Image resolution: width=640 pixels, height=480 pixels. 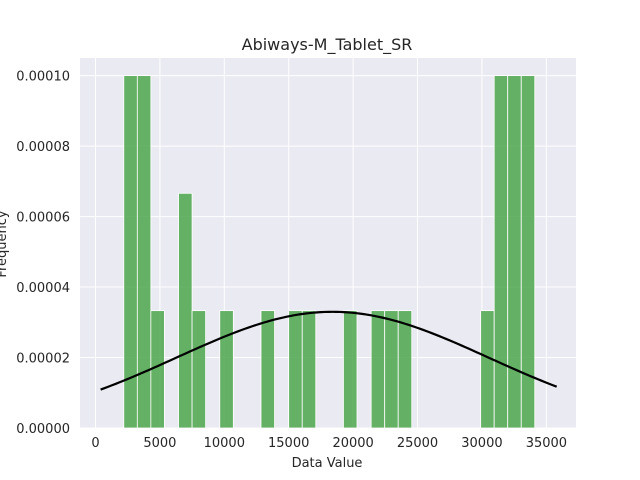 What do you see at coordinates (417, 443) in the screenshot?
I see `x-tick-label: 25000` at bounding box center [417, 443].